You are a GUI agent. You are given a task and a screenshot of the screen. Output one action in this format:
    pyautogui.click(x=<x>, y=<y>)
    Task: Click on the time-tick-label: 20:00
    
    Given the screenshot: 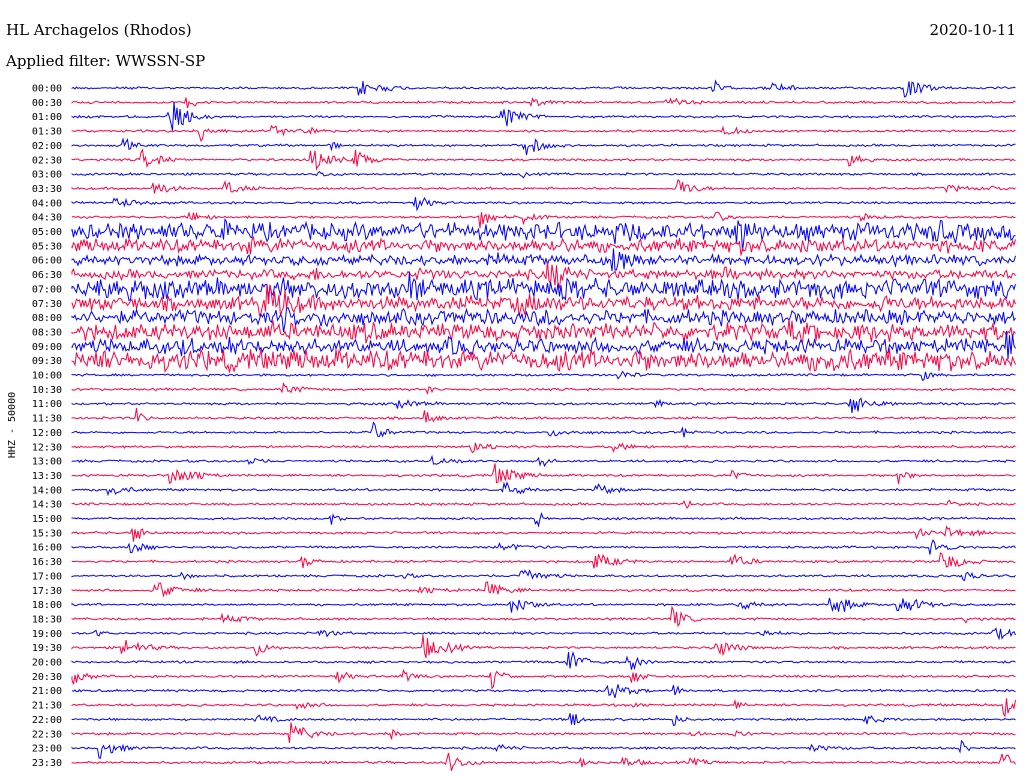 What is the action you would take?
    pyautogui.click(x=47, y=663)
    